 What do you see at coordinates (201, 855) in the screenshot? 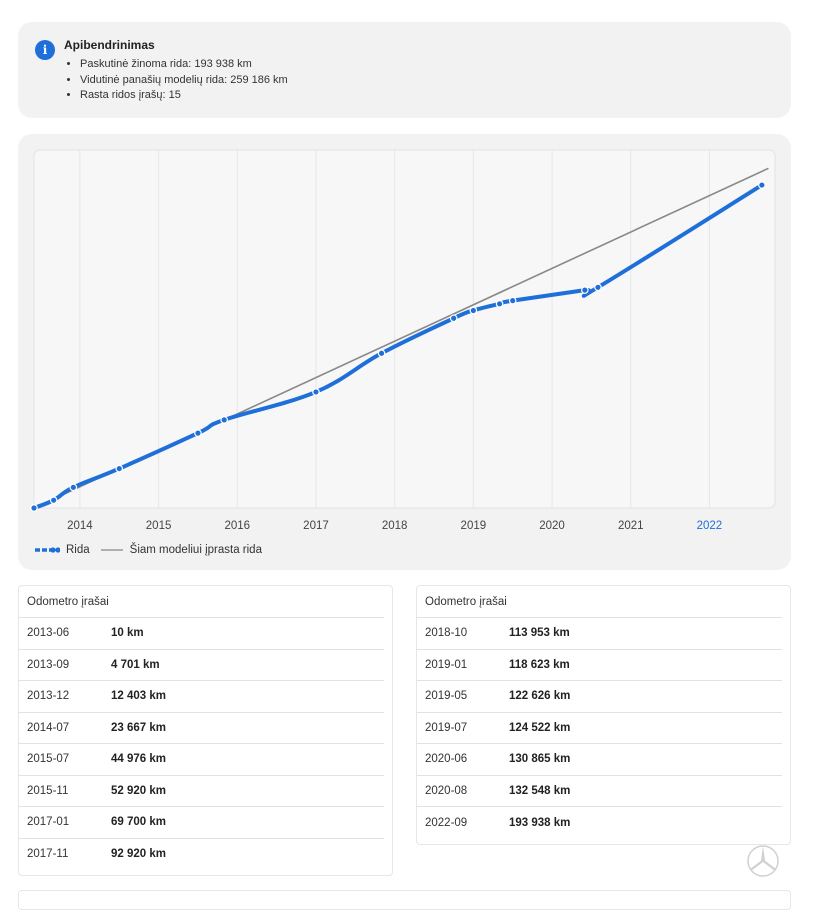
I see `table-row: 2017-11 92 920 km` at bounding box center [201, 855].